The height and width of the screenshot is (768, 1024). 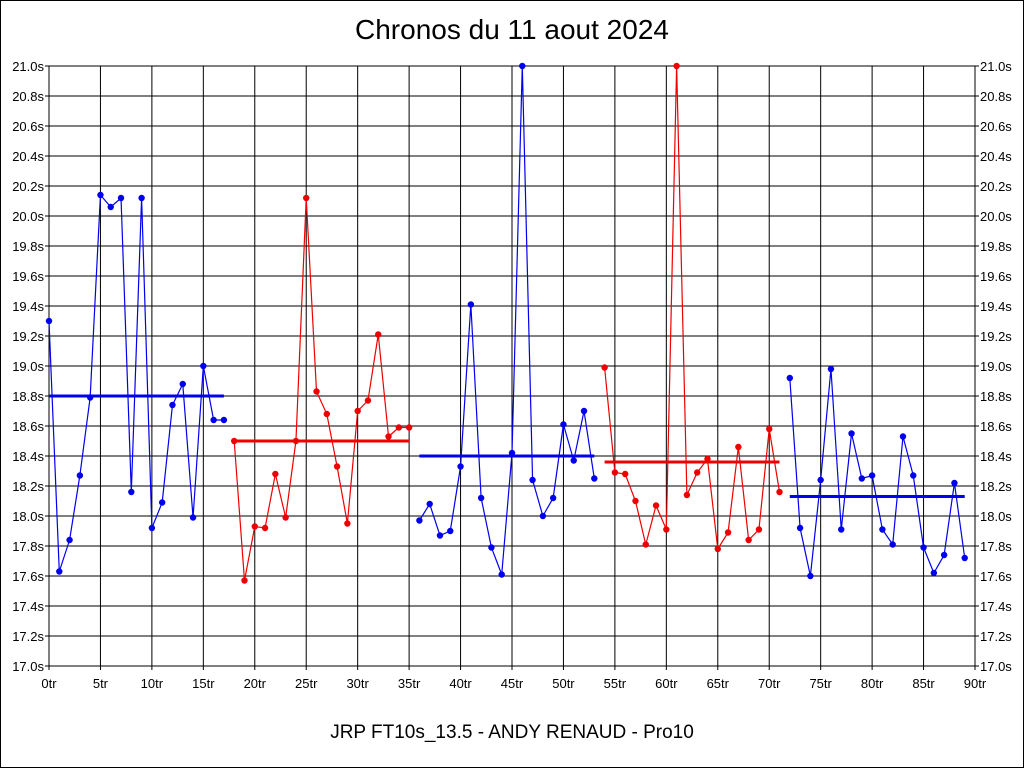 I want to click on y-tick-label-left: 18.6s, so click(x=28, y=426).